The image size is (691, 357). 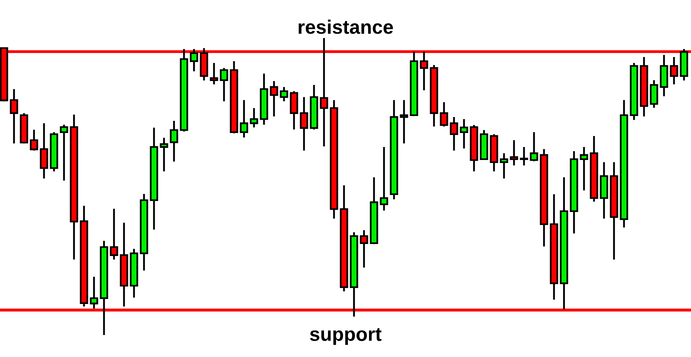 What do you see at coordinates (346, 336) in the screenshot?
I see `ref-line-label: support` at bounding box center [346, 336].